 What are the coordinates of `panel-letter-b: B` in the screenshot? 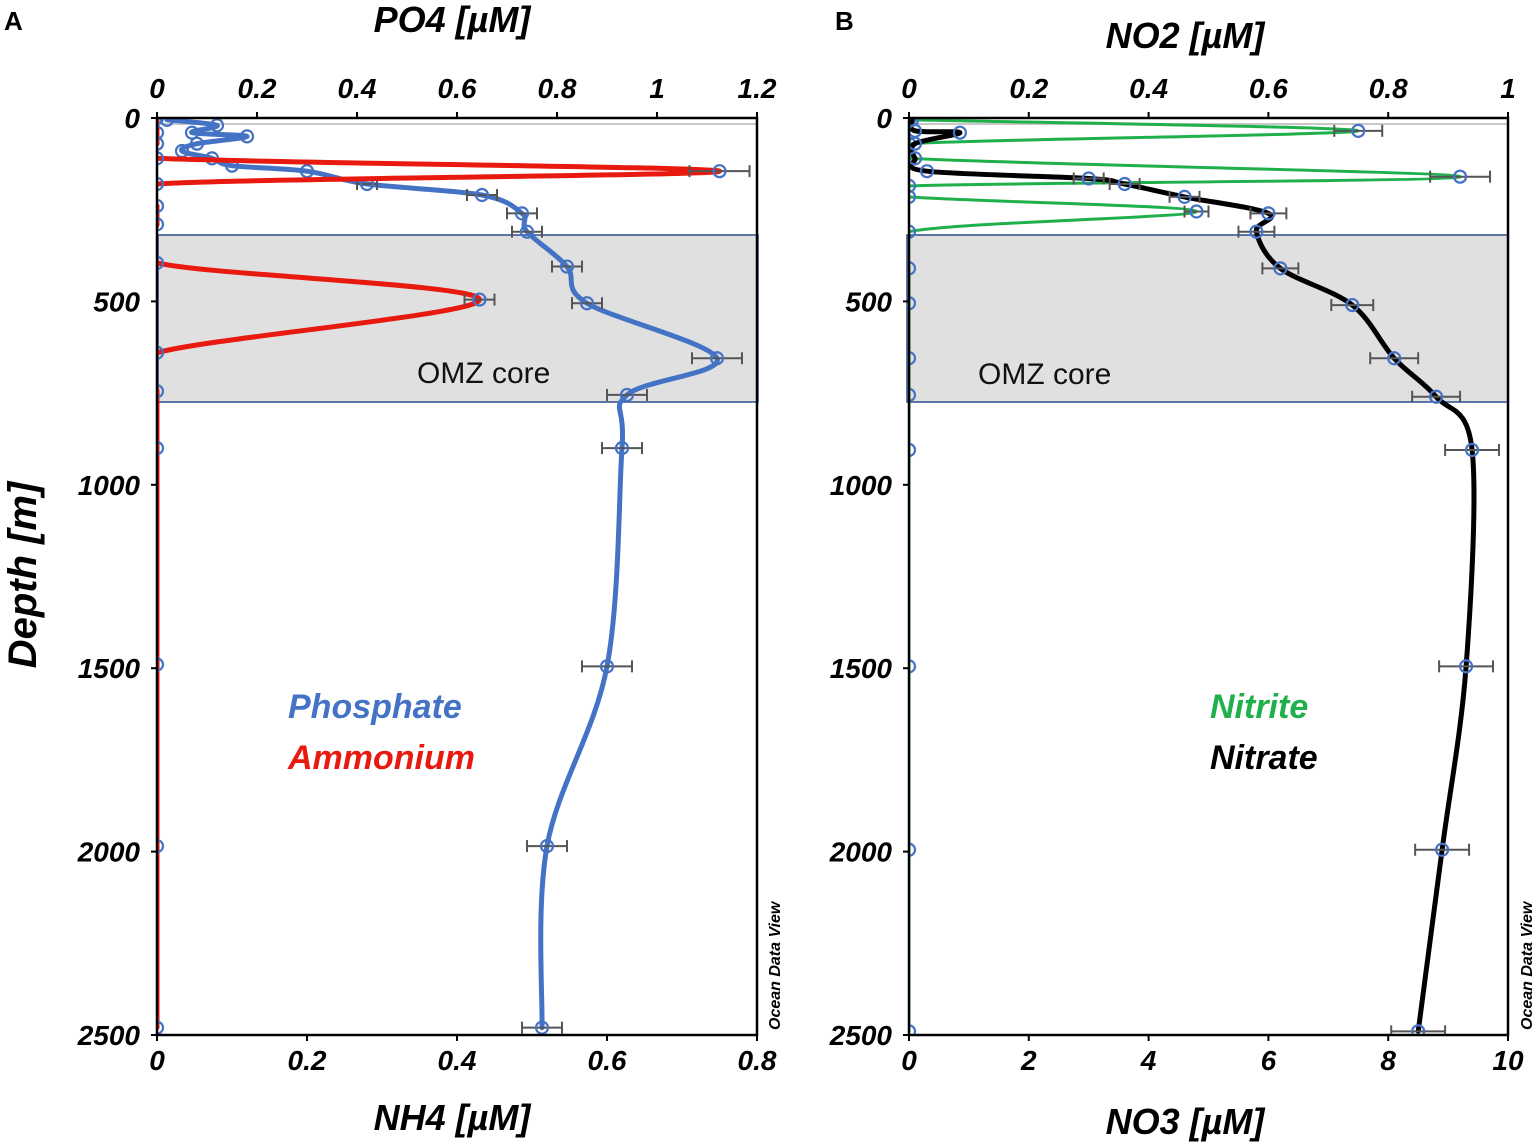 It's located at (844, 21).